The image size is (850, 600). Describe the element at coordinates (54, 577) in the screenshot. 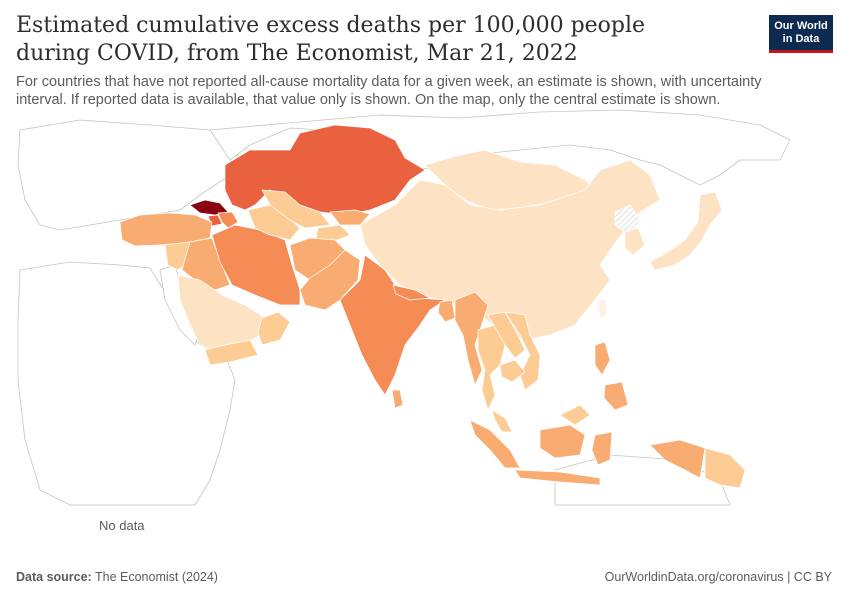

I see `source-label: Data source:` at that location.